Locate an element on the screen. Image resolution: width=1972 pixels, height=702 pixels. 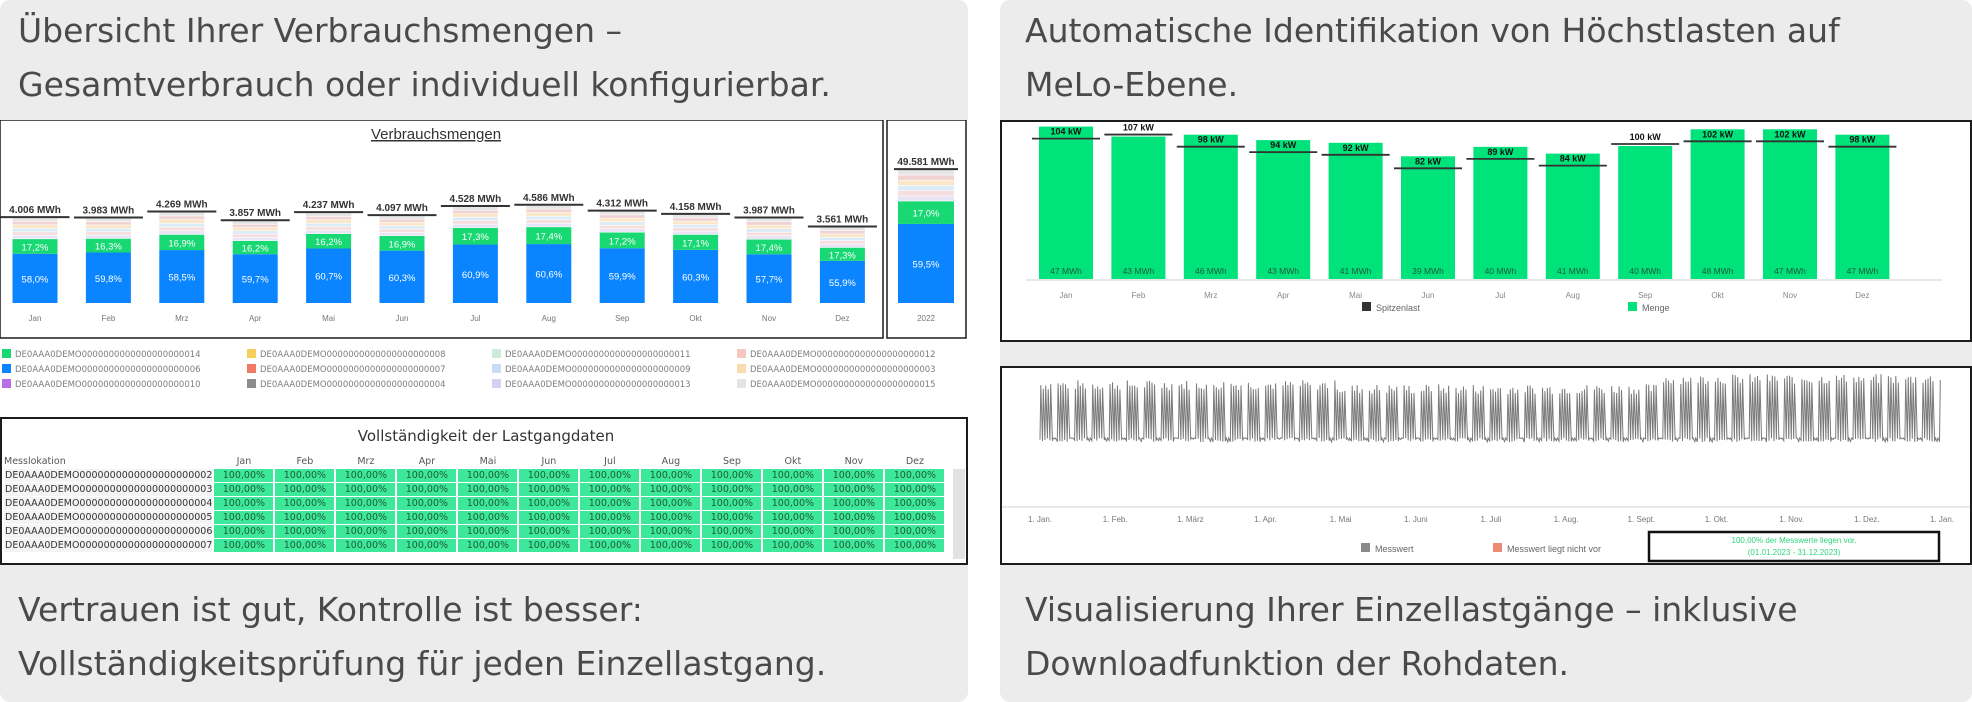
legend-item: DE0AAA0DEMO0000000000000000000007 is located at coordinates (346, 369).